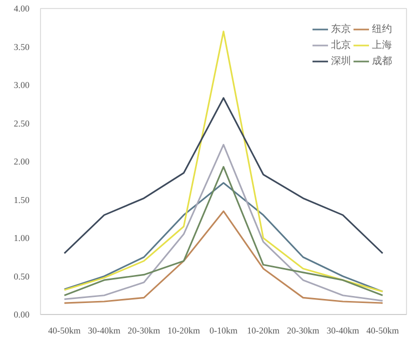  Describe the element at coordinates (22, 47) in the screenshot. I see `y-tick-label: 3.50` at that location.